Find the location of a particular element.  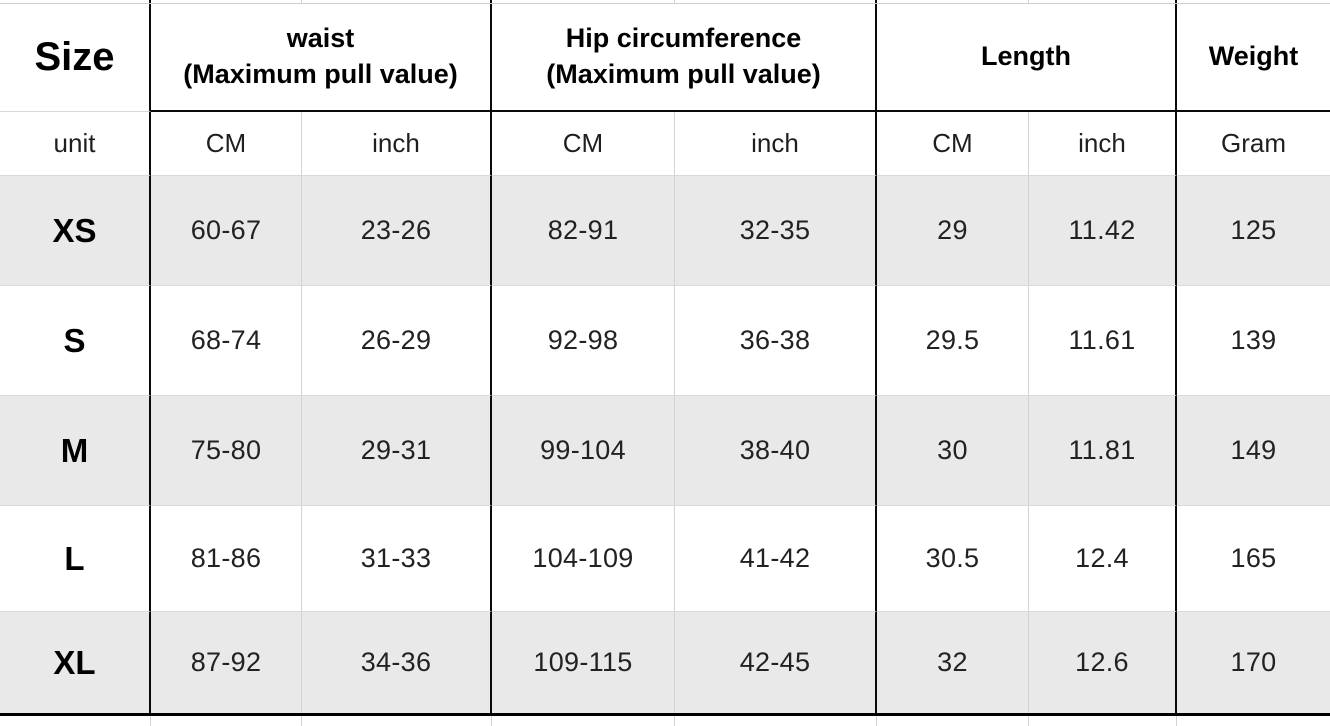

column-group-waist-sublabel: (Maximum pull value) is located at coordinates (320, 74).